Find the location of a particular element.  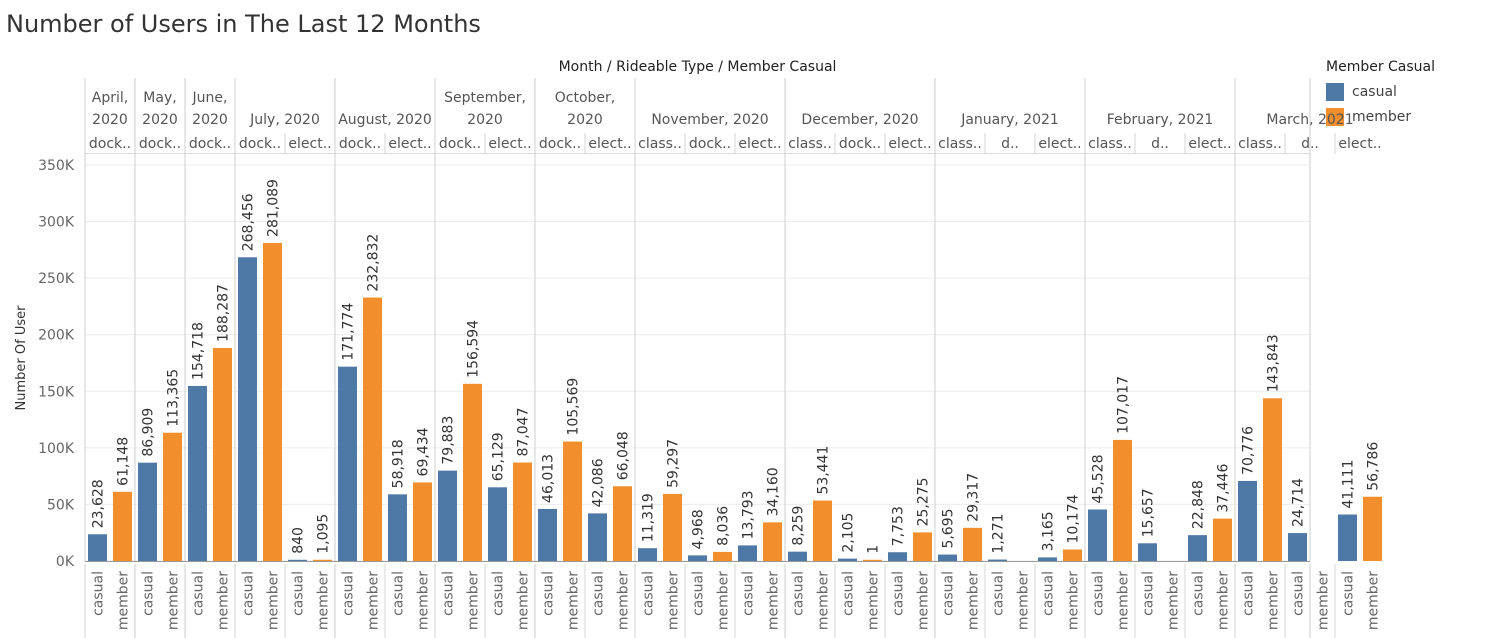

rideable-type-label: class.. is located at coordinates (1110, 144).